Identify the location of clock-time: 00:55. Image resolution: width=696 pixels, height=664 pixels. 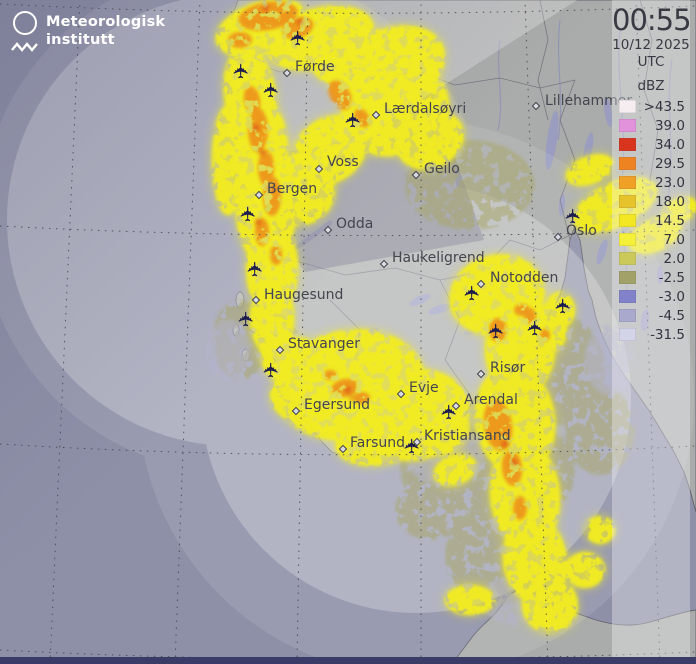
(652, 20).